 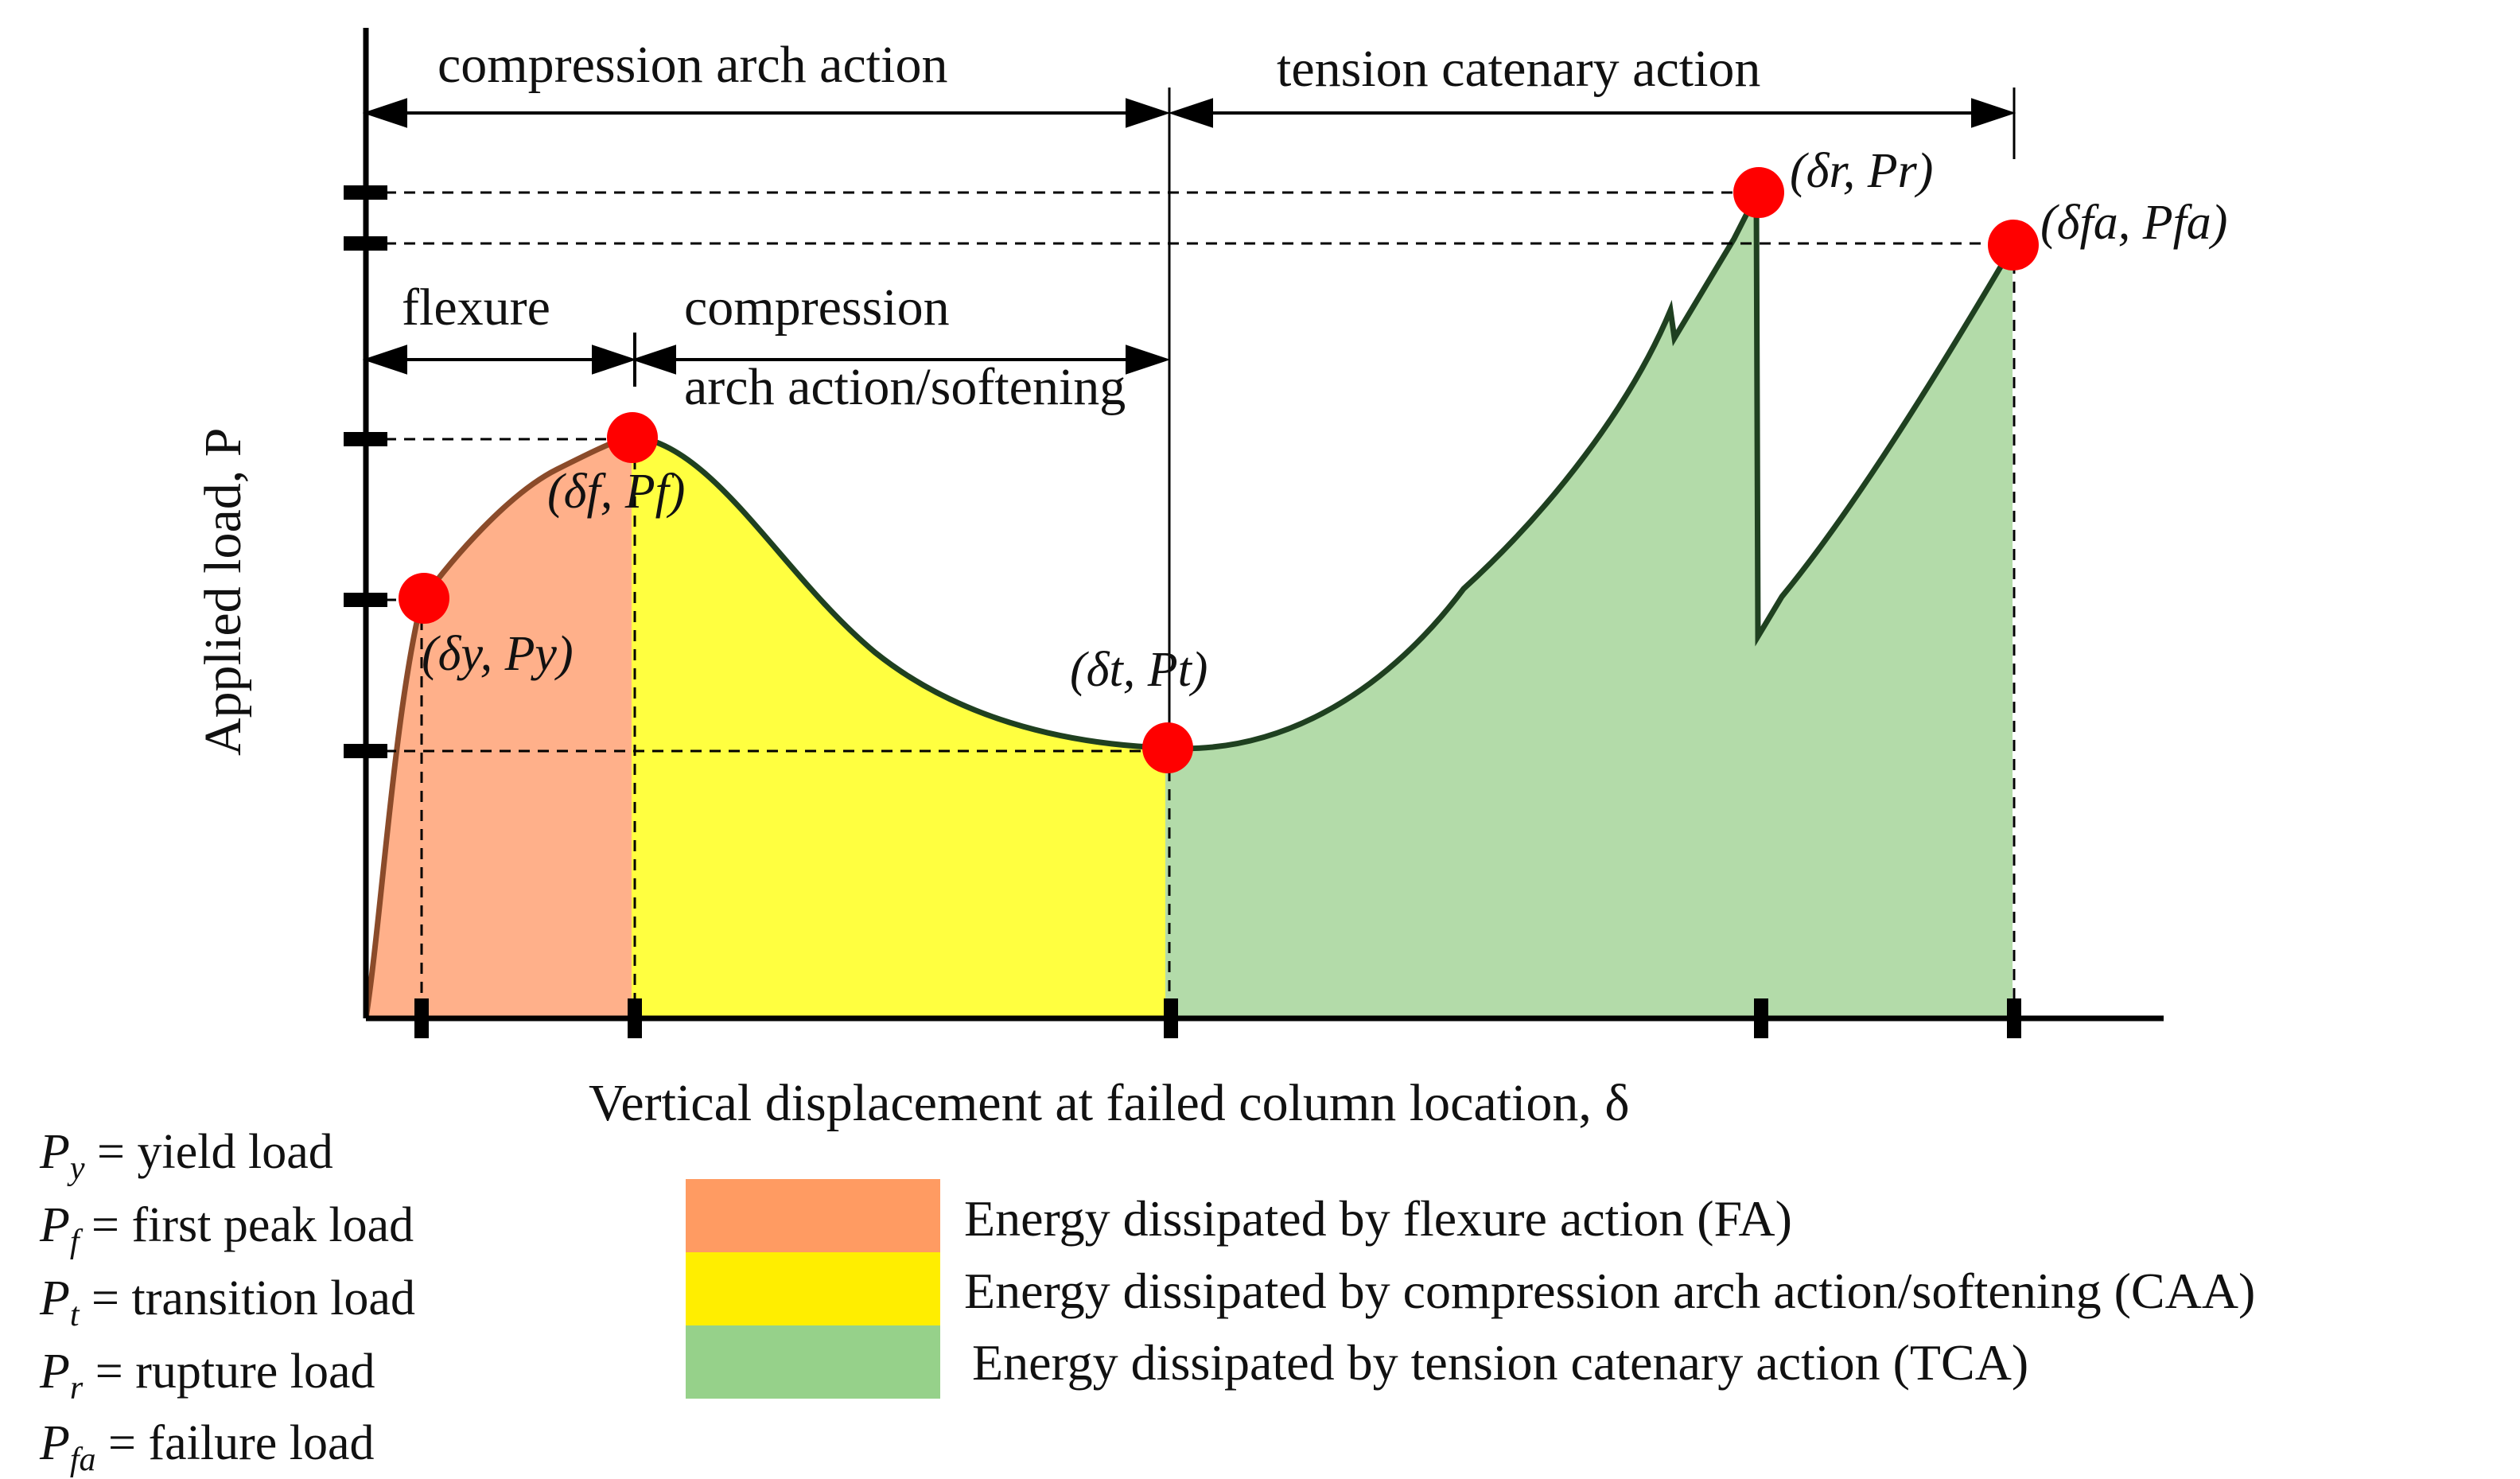 I want to click on label-arch-action-softening: arch action/softening, so click(x=905, y=387).